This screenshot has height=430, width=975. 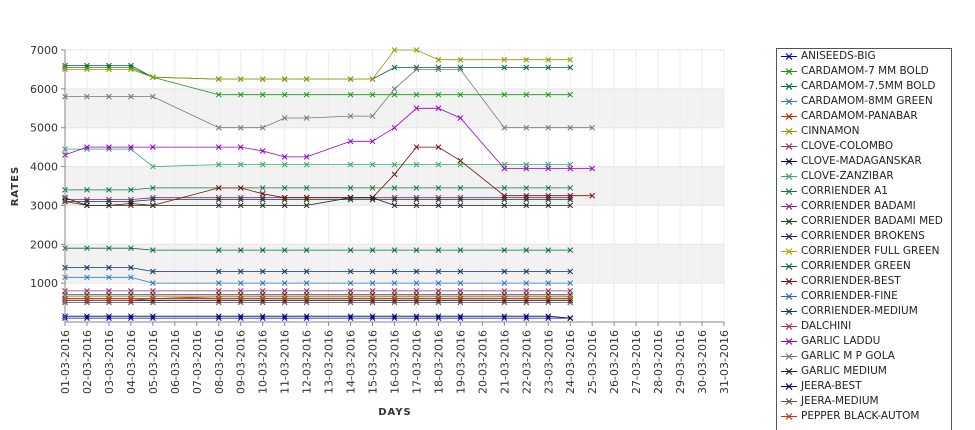 I want to click on legend-item: CORRIENDER BADAMI MED, so click(x=864, y=221).